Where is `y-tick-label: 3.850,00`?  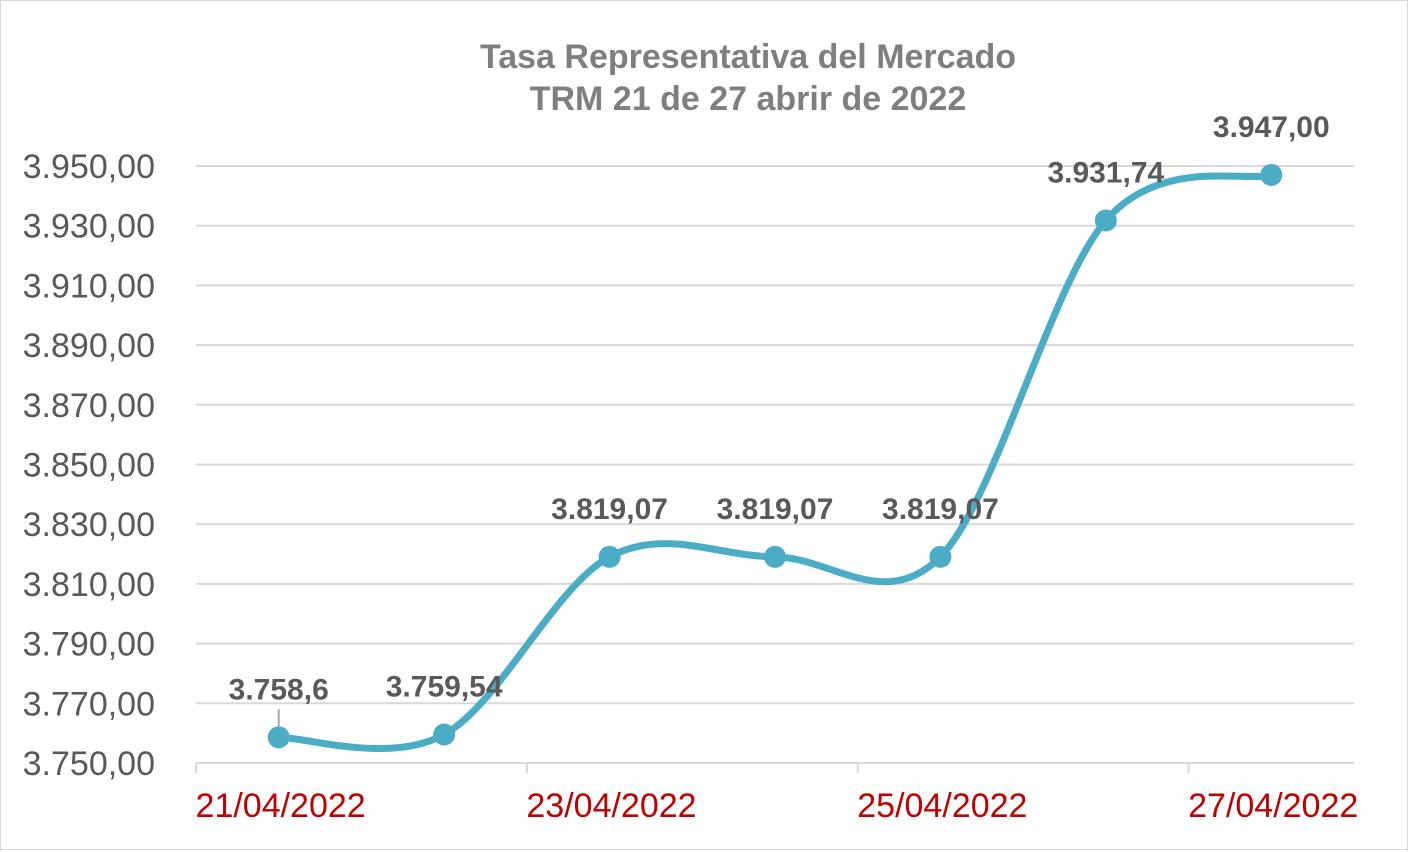
y-tick-label: 3.850,00 is located at coordinates (89, 466).